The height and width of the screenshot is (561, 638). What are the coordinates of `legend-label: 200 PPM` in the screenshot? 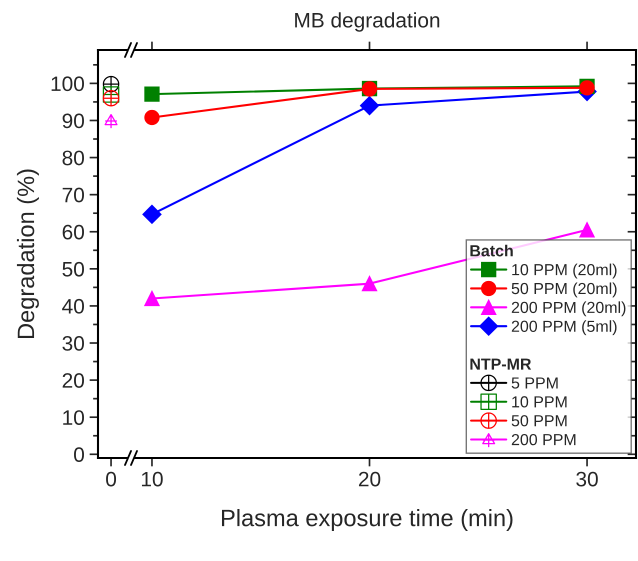 It's located at (544, 440).